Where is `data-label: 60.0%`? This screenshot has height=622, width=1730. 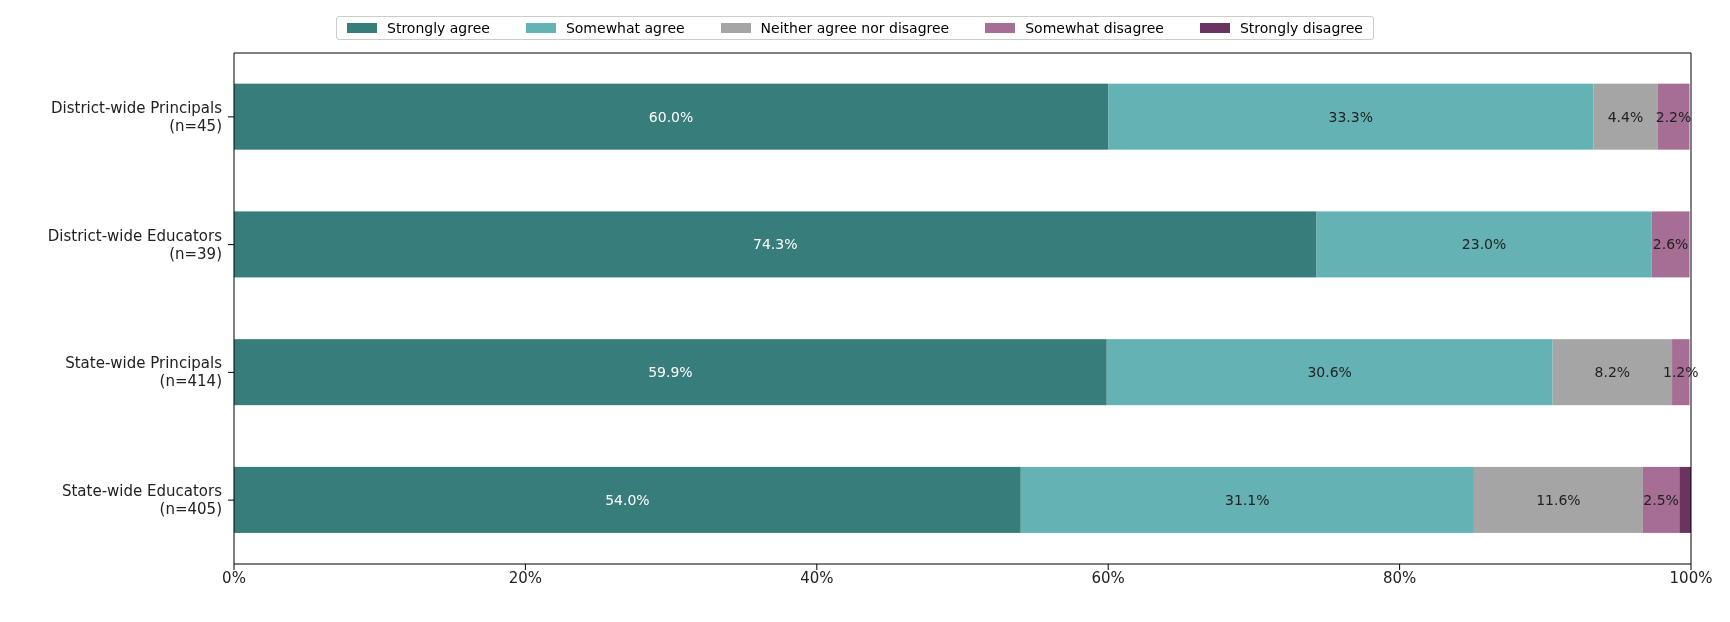
data-label: 60.0% is located at coordinates (671, 116).